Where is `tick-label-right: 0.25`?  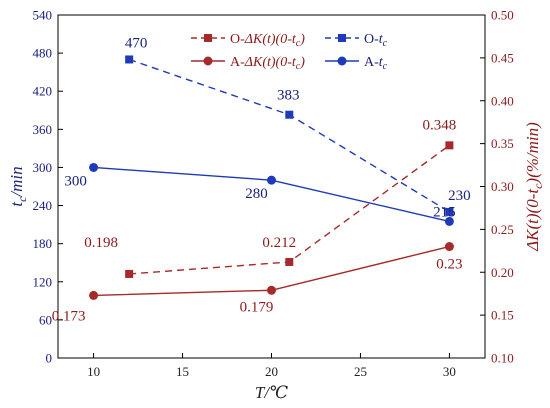
tick-label-right: 0.25 is located at coordinates (502, 229).